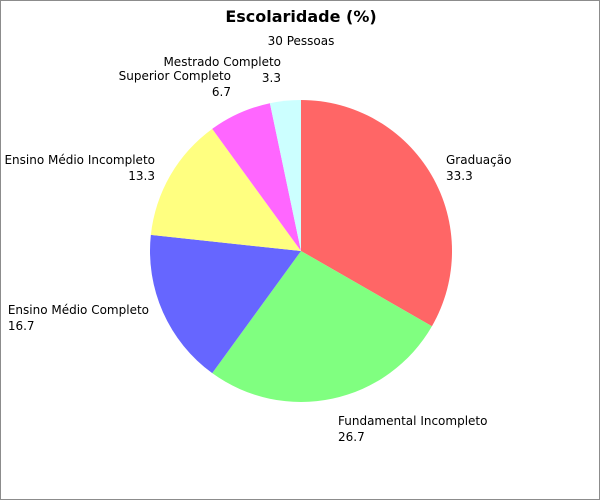 The image size is (600, 501). Describe the element at coordinates (174, 76) in the screenshot. I see `slice-label-text: Superior Completo` at that location.